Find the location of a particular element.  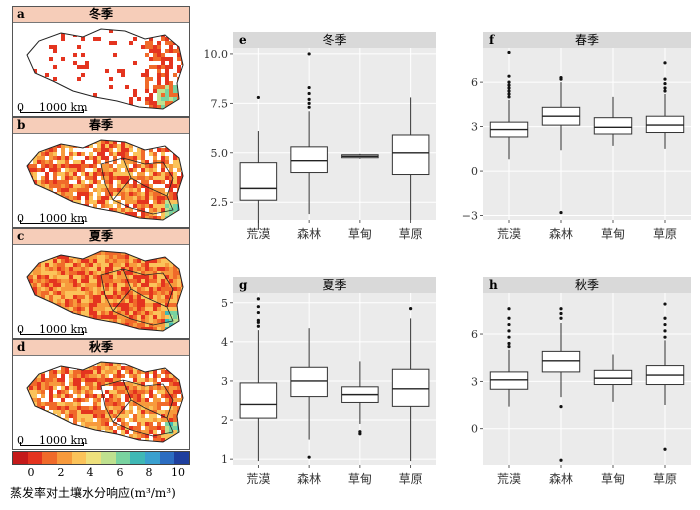

y-tick-label: 2.5 is located at coordinates (220, 202).